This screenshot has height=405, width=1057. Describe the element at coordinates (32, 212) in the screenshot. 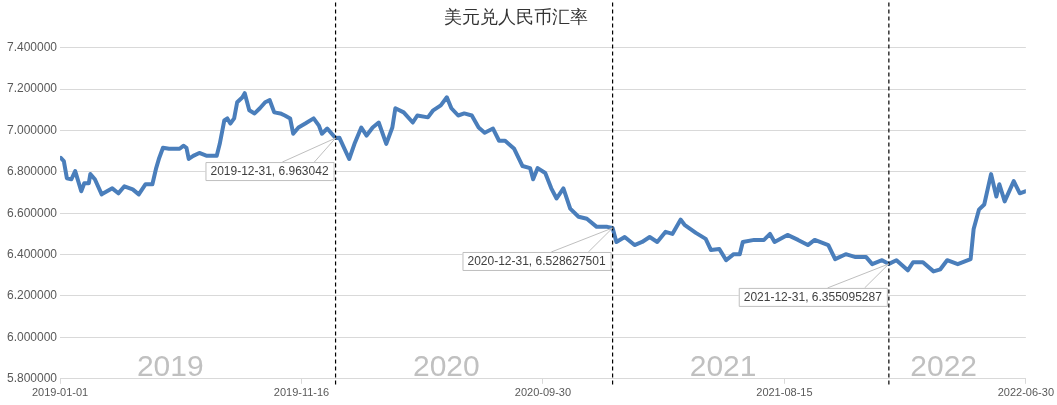

I see `y-tick-label: 6.600000` at that location.